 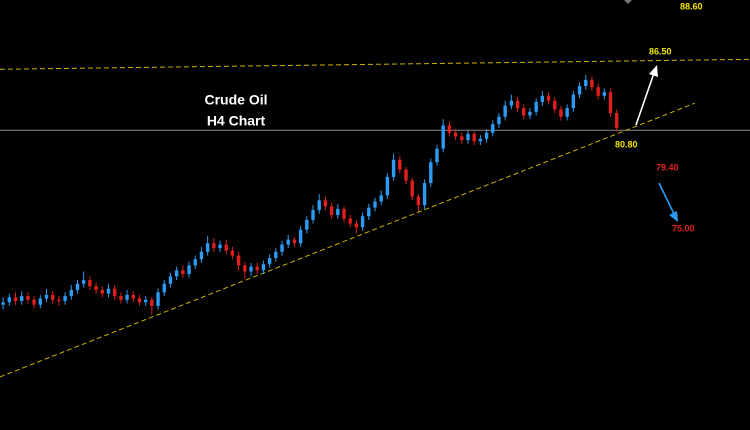 I want to click on price-label: 80.80, so click(x=626, y=144).